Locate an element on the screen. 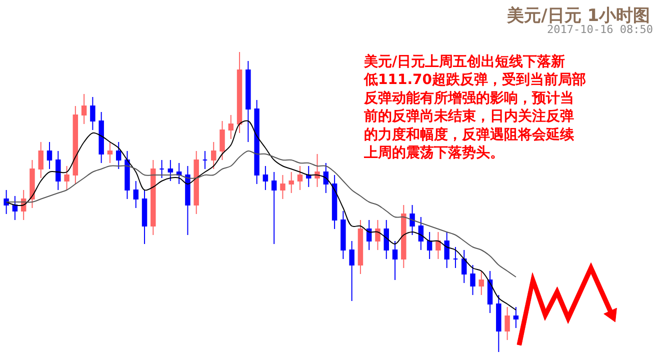 The width and height of the screenshot is (660, 360). text: 2017-10-16 08:50 is located at coordinates (600, 29).